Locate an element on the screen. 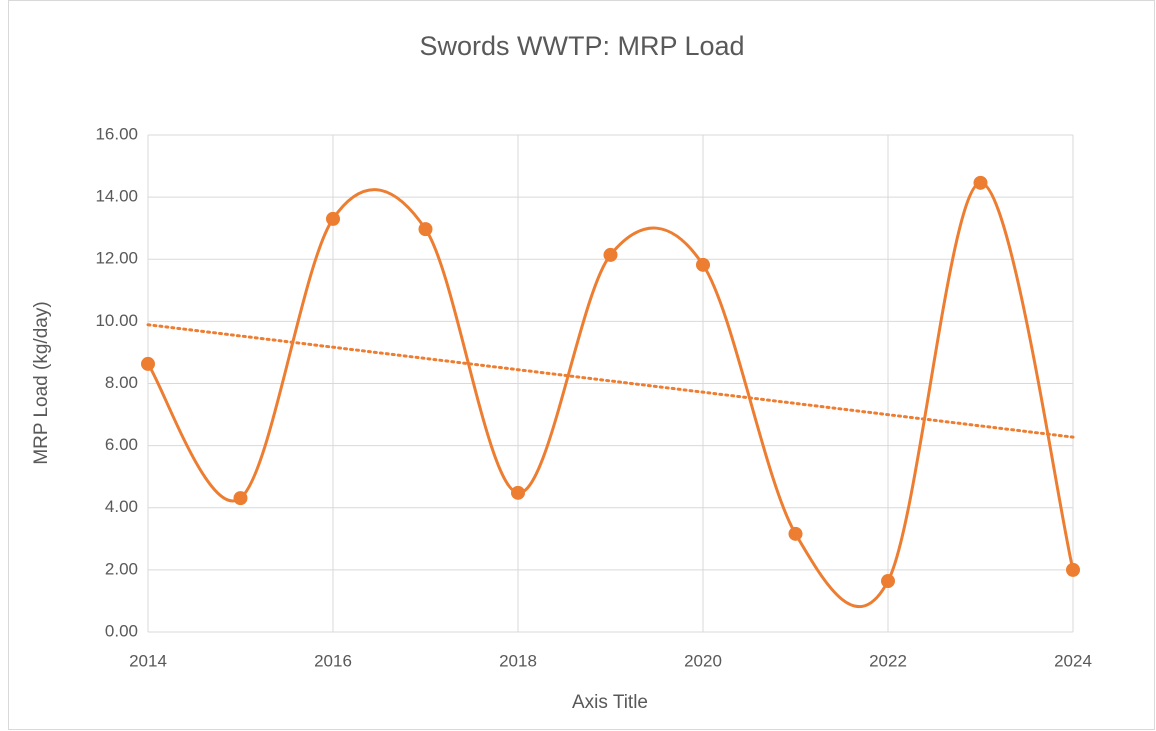  y-tick-label: 10.00 is located at coordinates (116, 320).